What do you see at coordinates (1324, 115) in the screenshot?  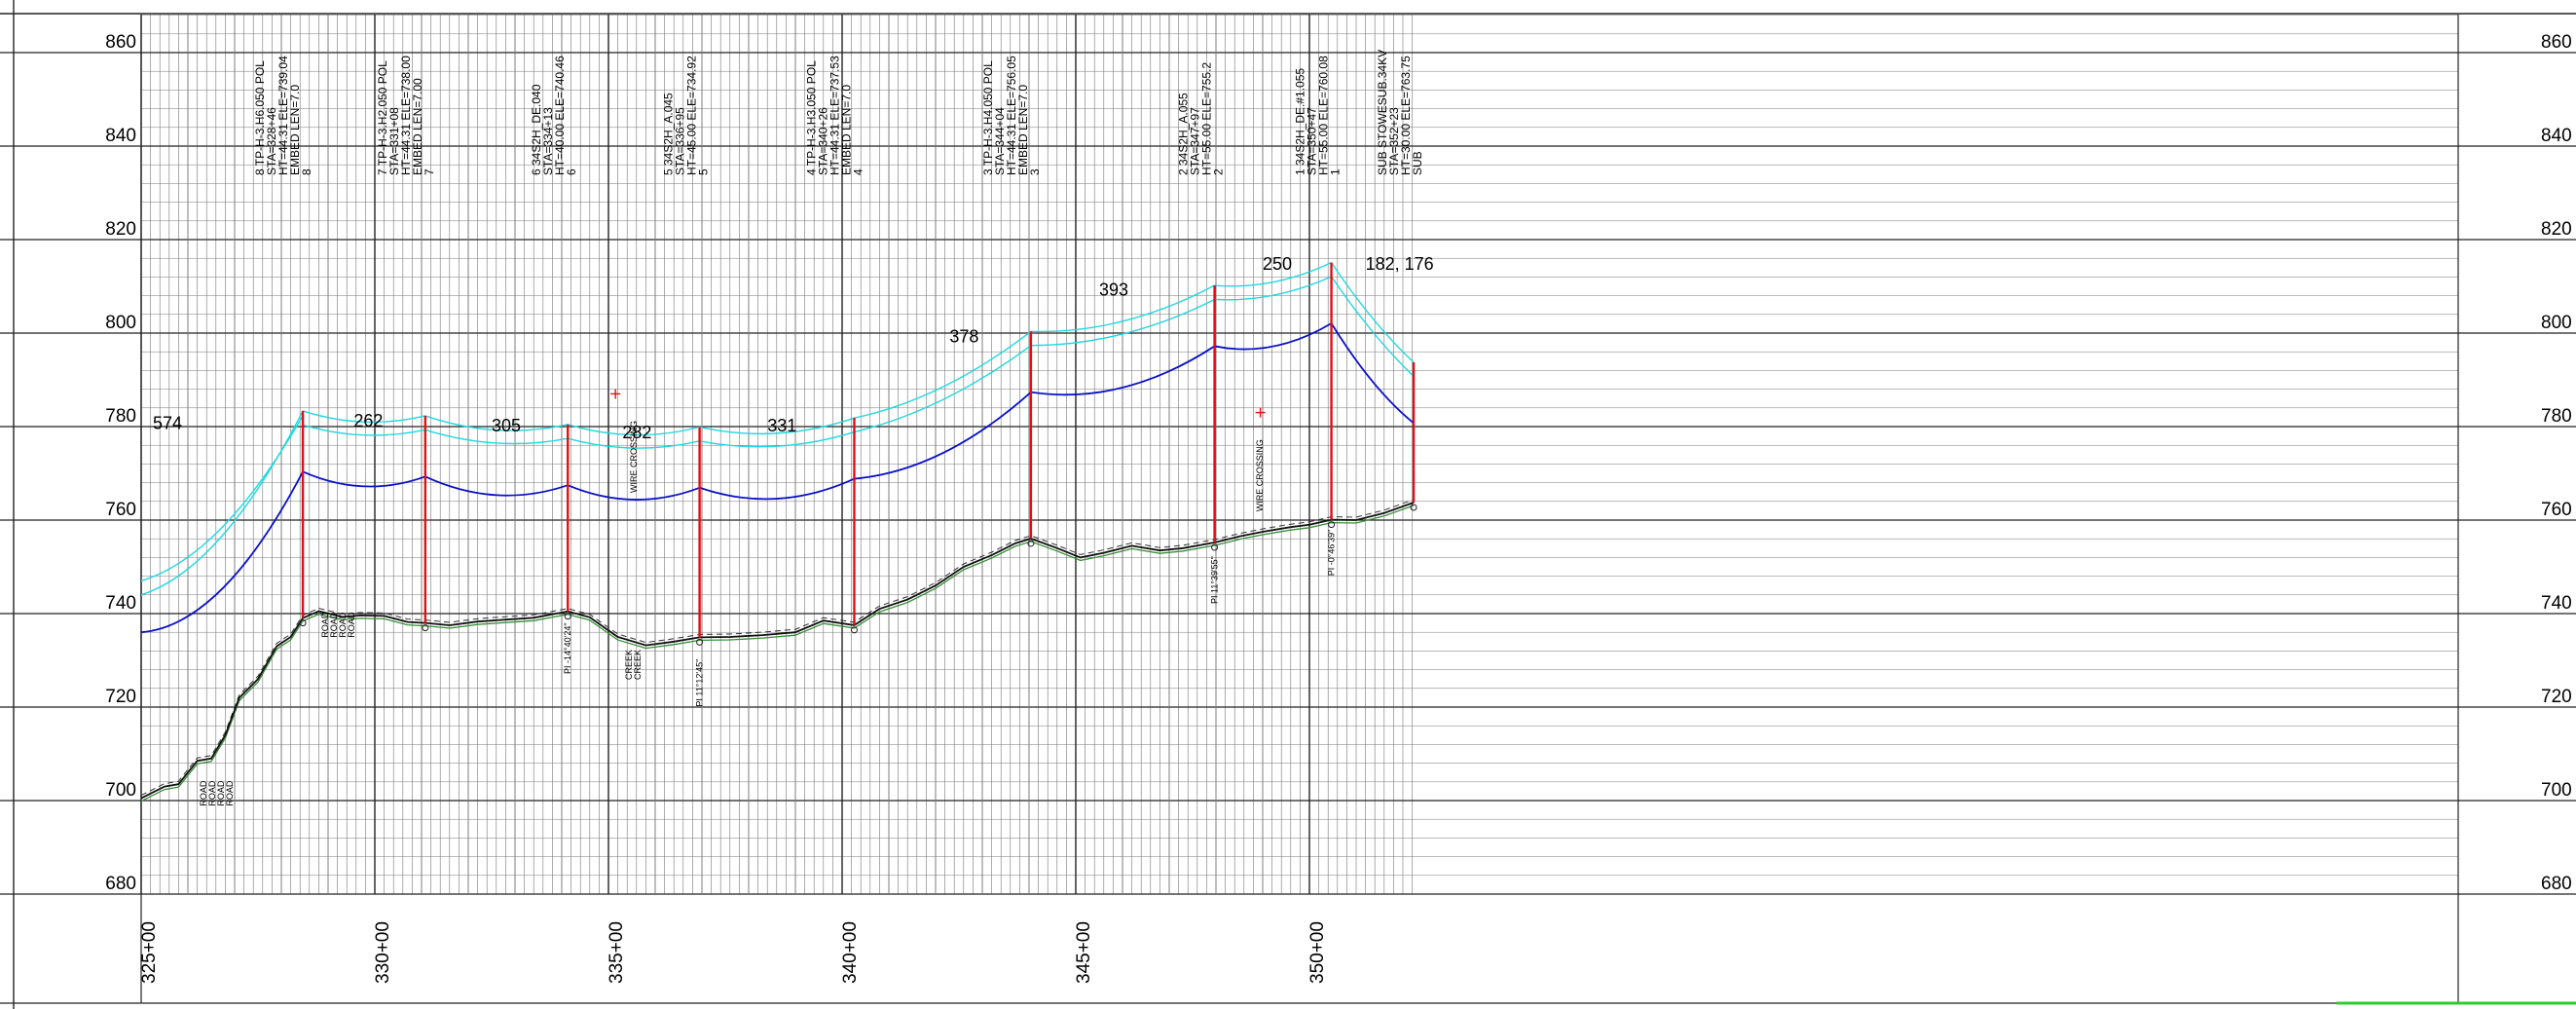 I see `structure-label-line: HT=55.00 ELE=760.08` at bounding box center [1324, 115].